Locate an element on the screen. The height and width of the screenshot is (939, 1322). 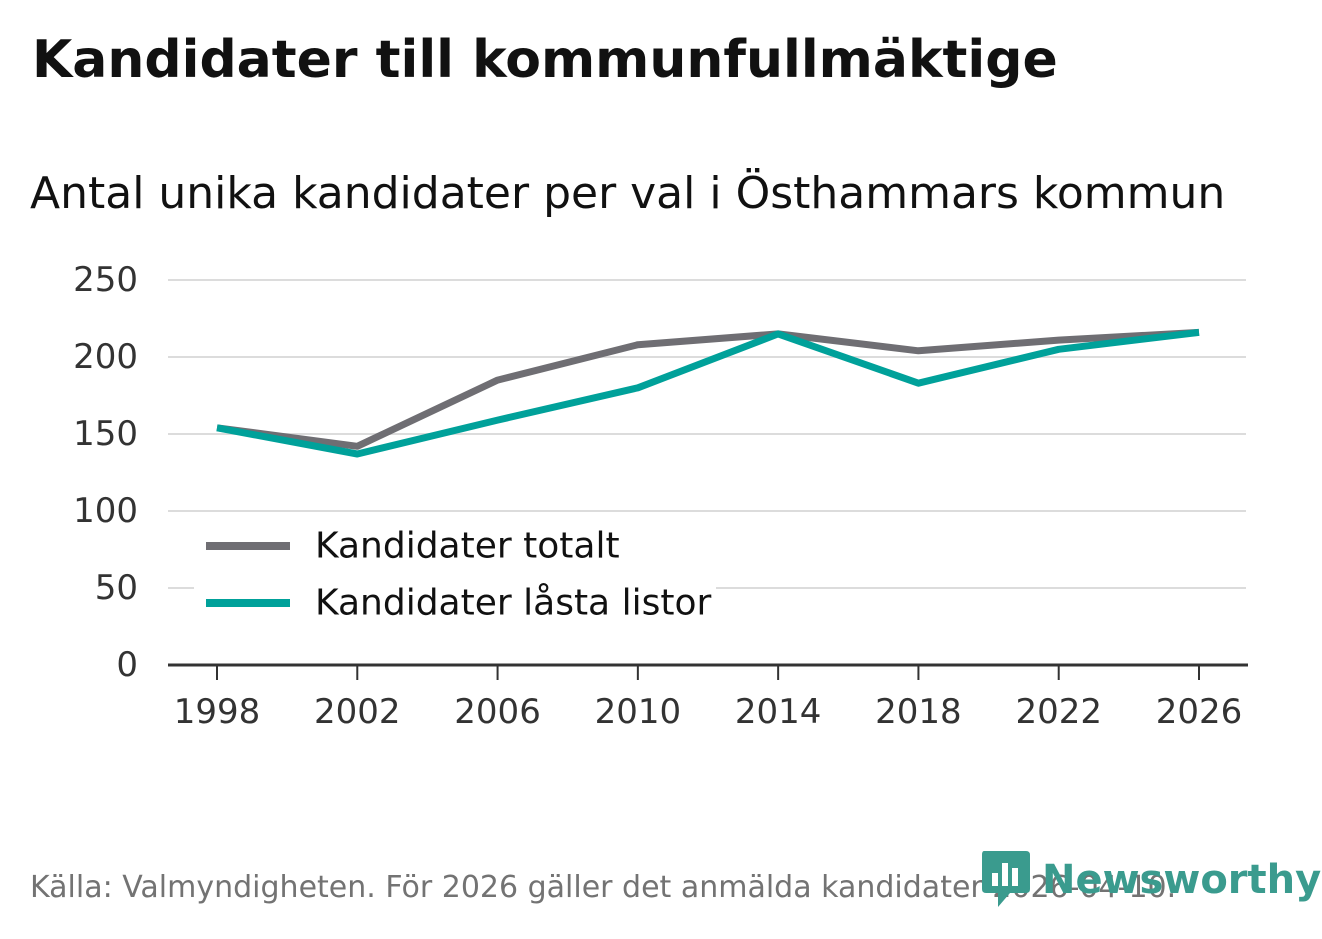
y-tick-label: 250 is located at coordinates (105, 280).